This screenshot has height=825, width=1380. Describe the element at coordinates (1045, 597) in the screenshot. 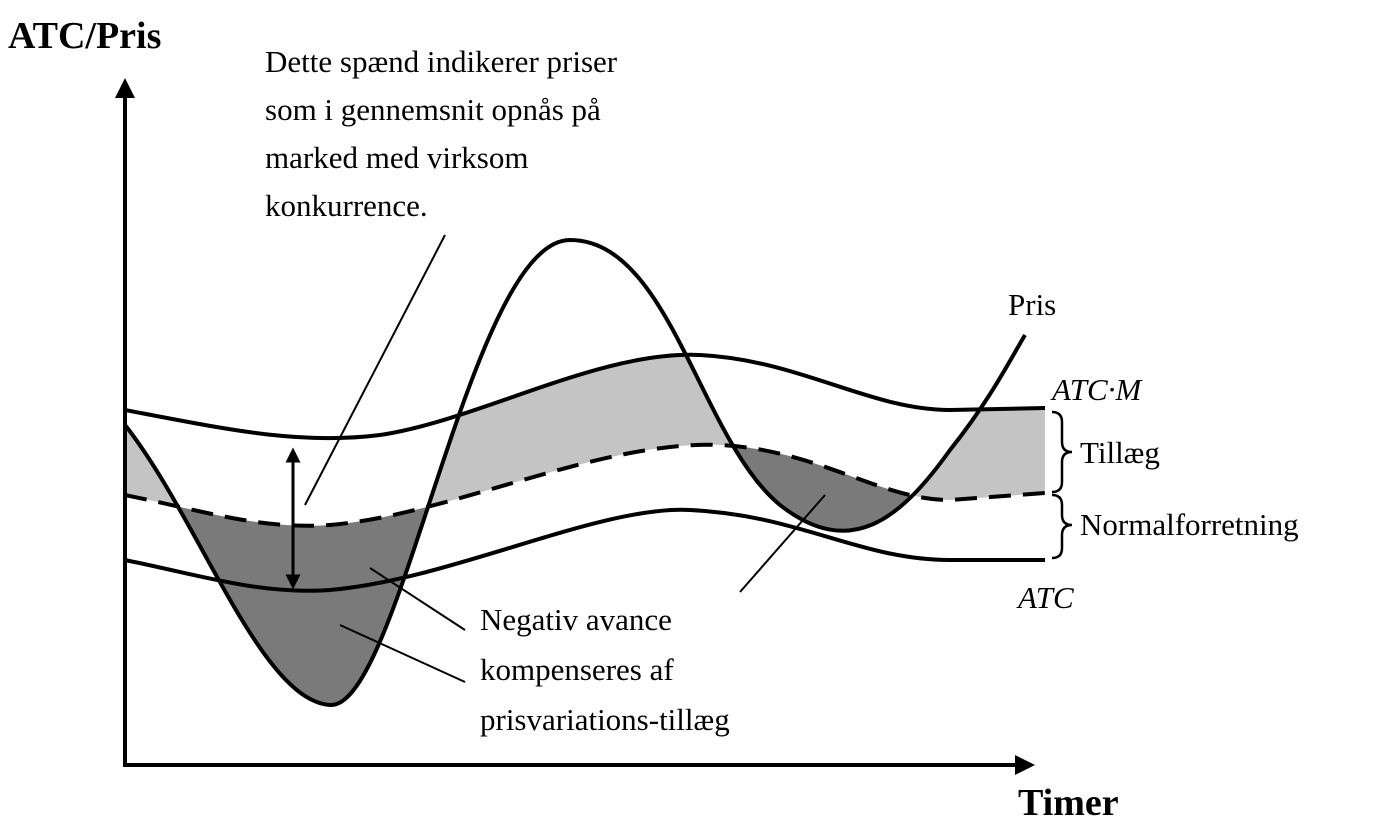

I see `curve-label: ATC` at that location.